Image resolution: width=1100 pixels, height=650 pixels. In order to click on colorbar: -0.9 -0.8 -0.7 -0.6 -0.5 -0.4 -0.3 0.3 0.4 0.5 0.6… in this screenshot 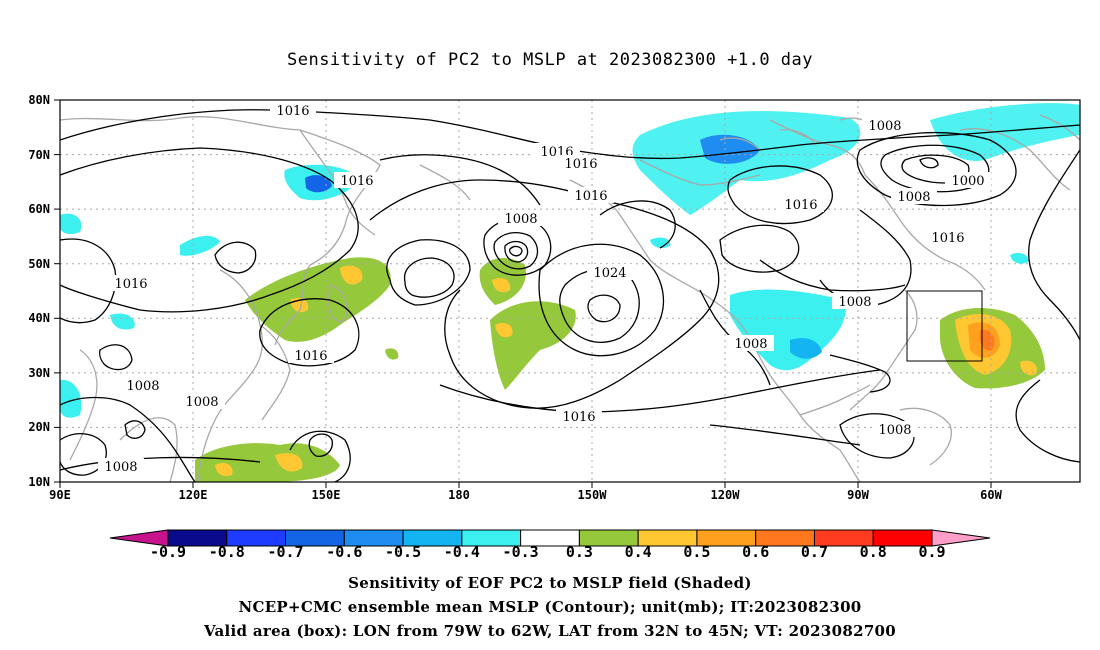, I will do `click(550, 545)`.